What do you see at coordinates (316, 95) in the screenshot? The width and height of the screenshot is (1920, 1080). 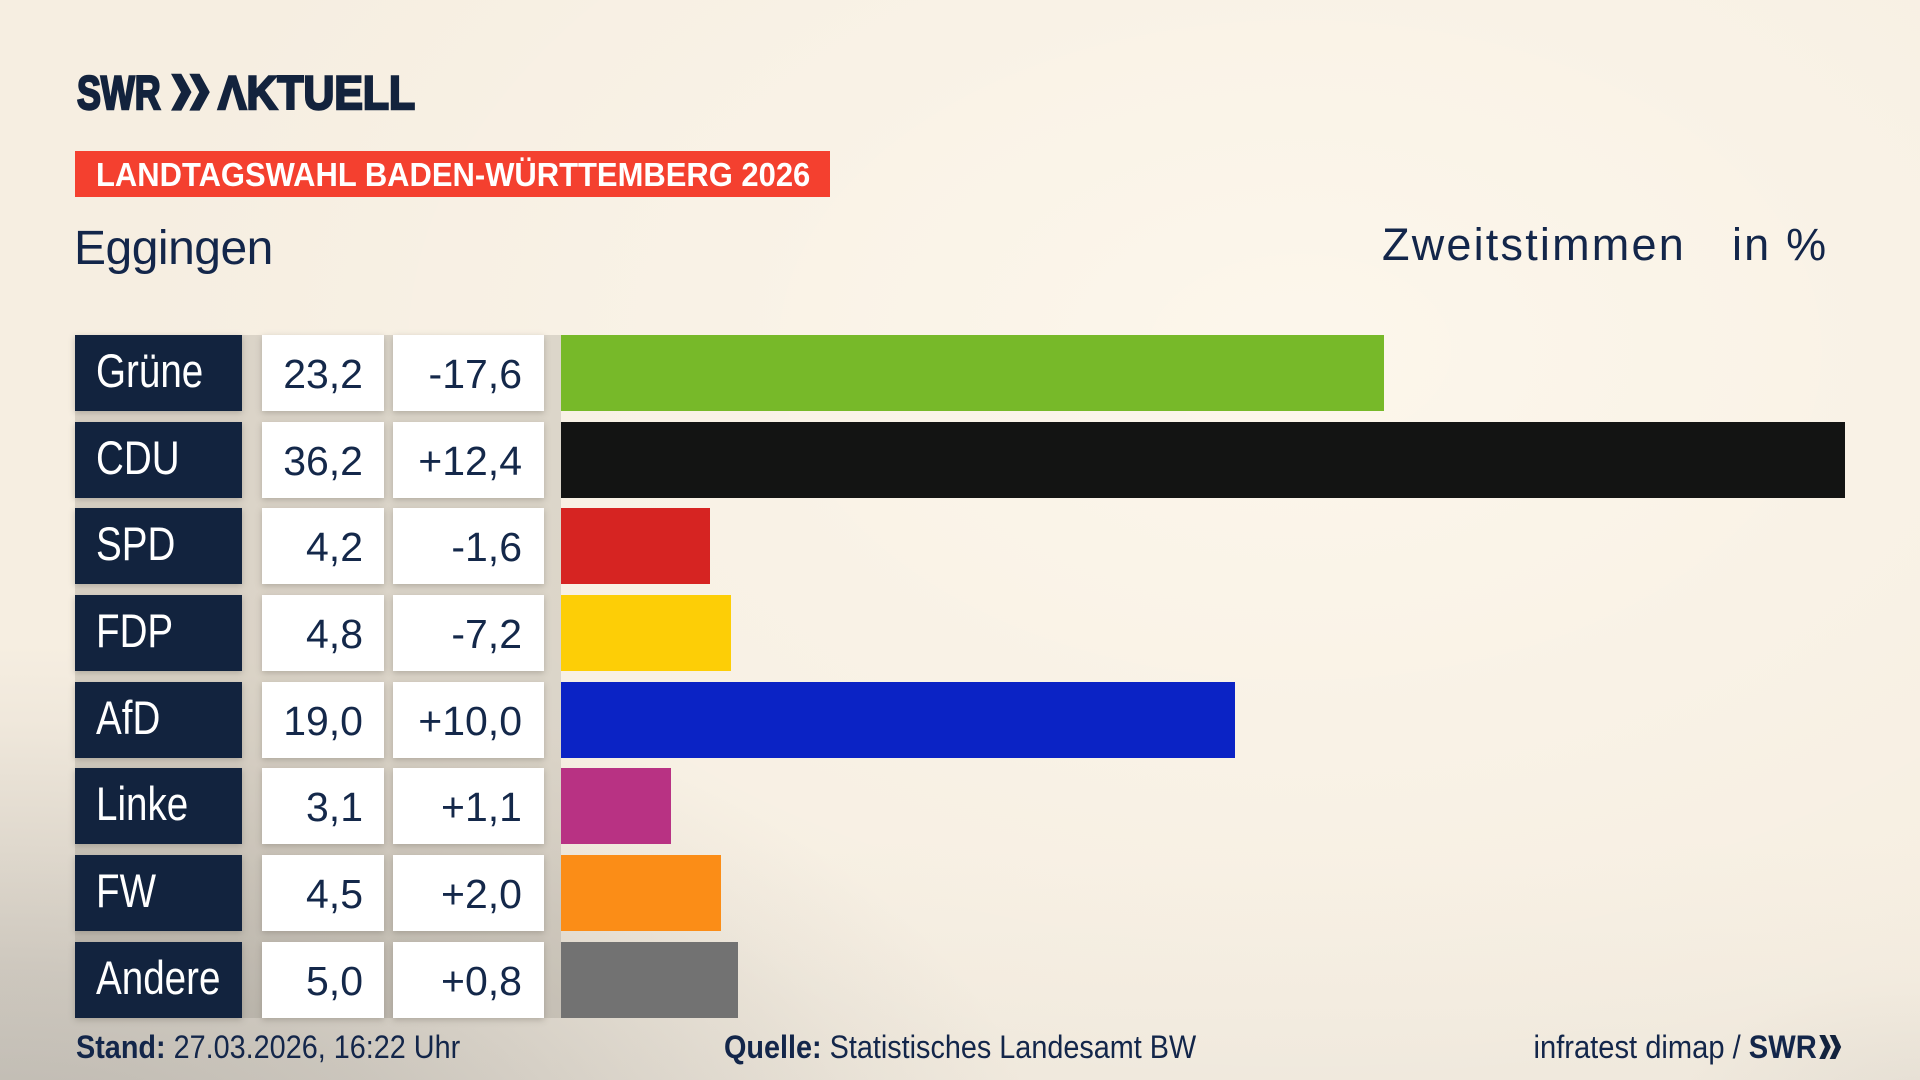 I see `svg-text: ΛKTUELL` at bounding box center [316, 95].